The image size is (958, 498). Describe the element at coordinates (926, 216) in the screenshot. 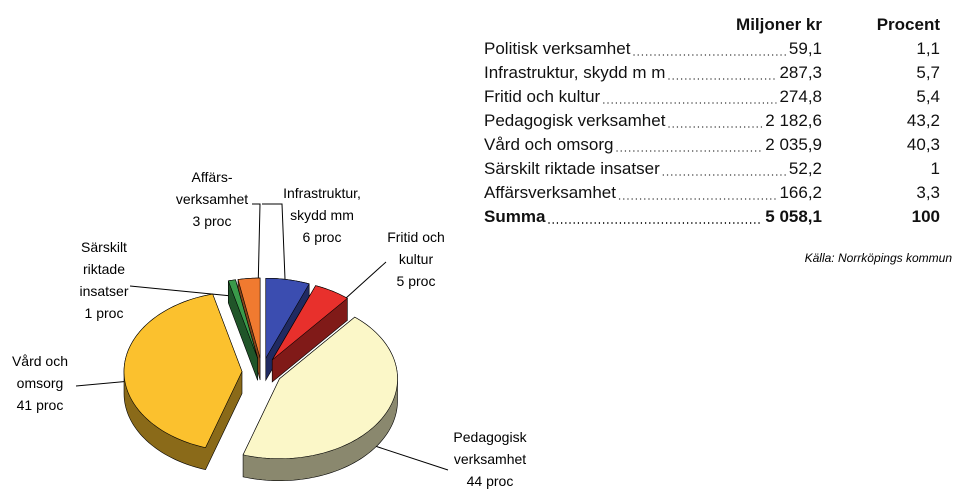

I see `row-percent: 100` at that location.